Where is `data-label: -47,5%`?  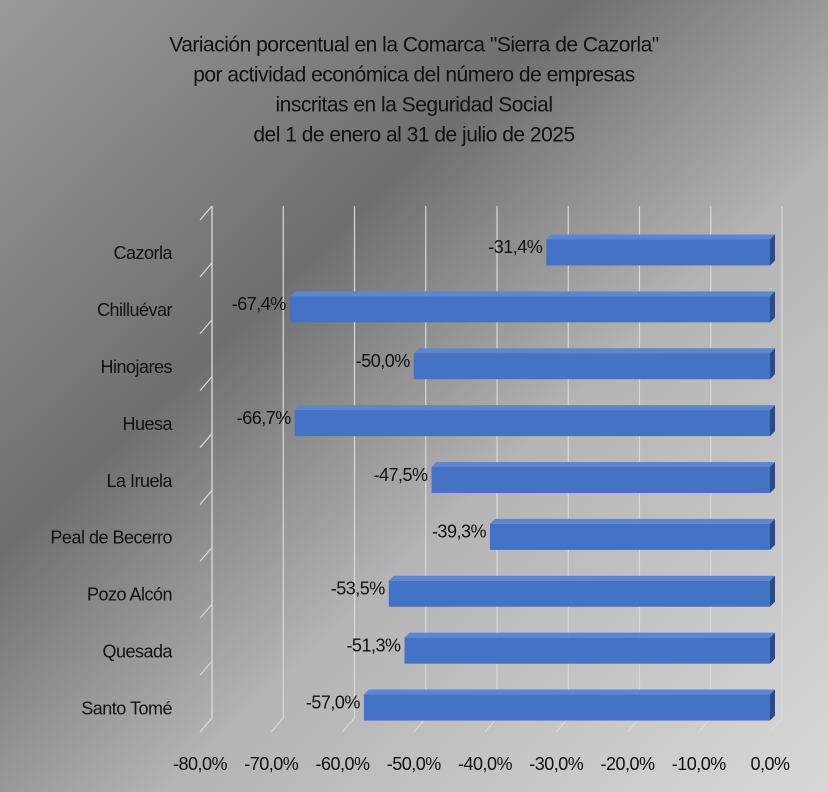 data-label: -47,5% is located at coordinates (401, 475).